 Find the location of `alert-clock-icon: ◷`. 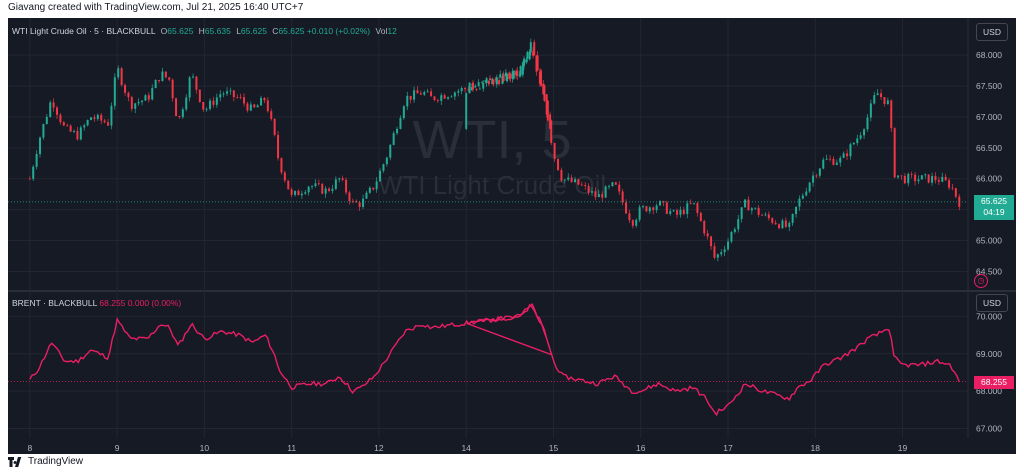

alert-clock-icon: ◷ is located at coordinates (981, 281).